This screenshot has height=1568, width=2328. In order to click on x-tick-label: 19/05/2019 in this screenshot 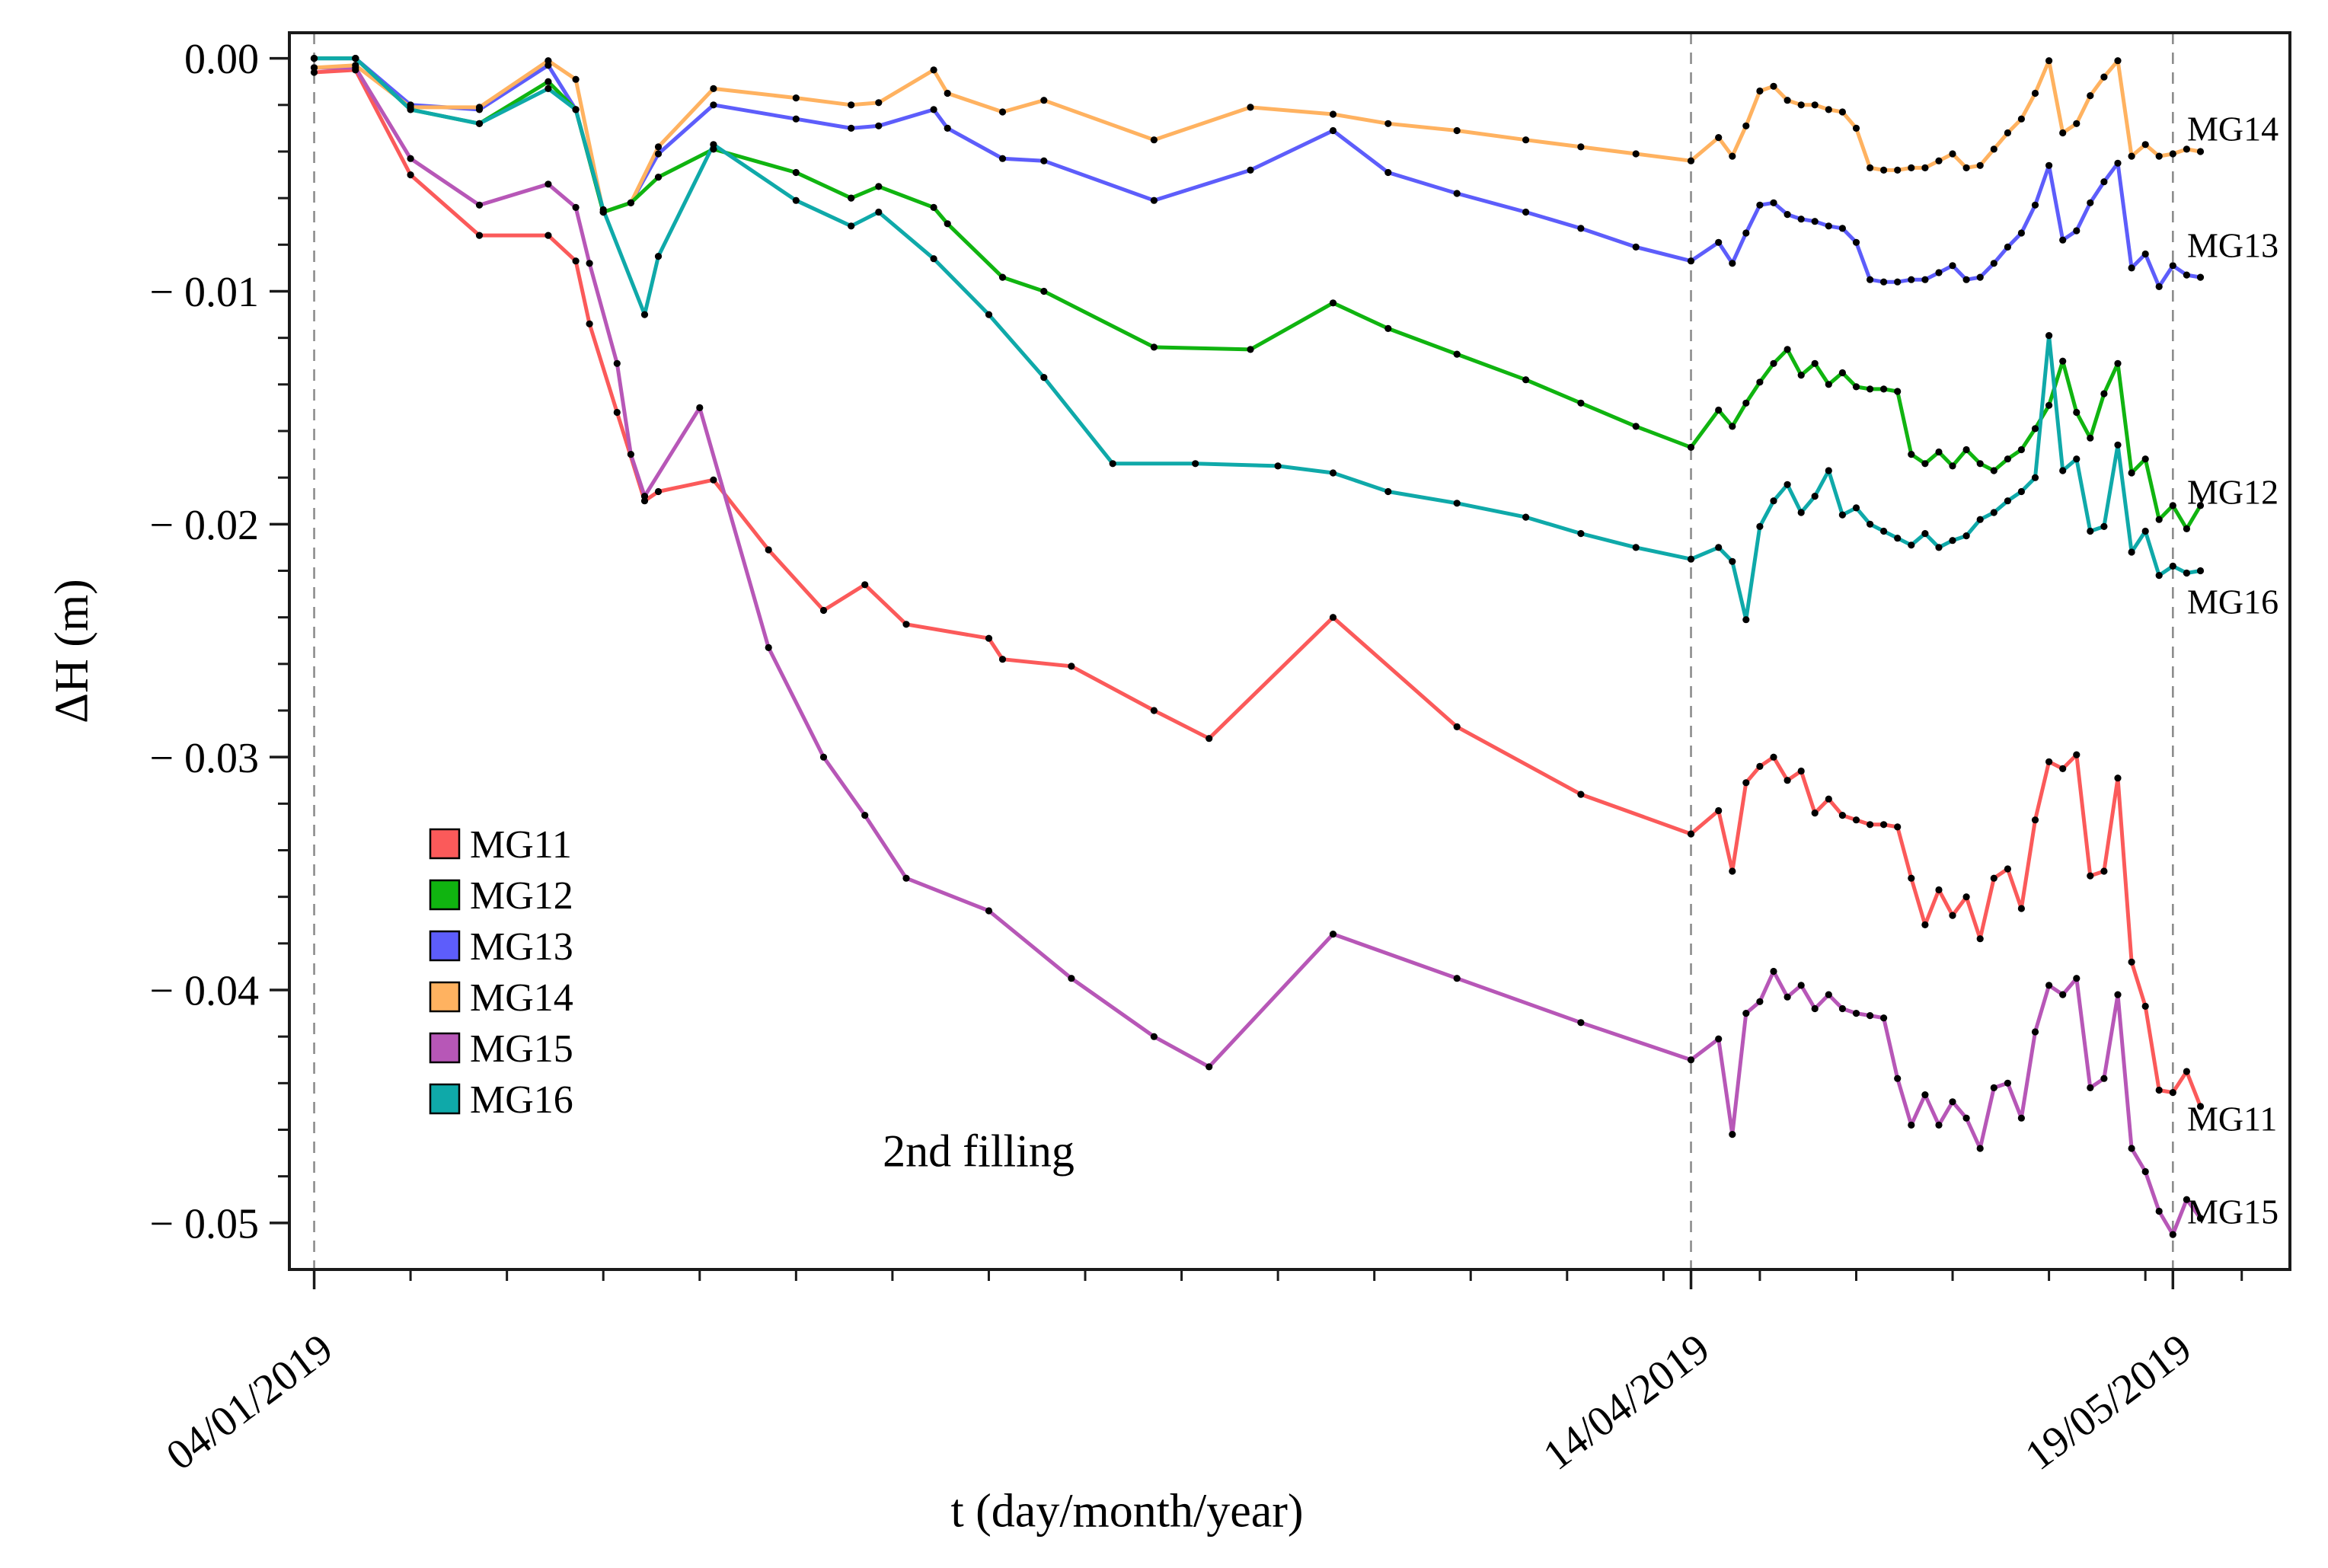, I will do `click(2108, 1403)`.